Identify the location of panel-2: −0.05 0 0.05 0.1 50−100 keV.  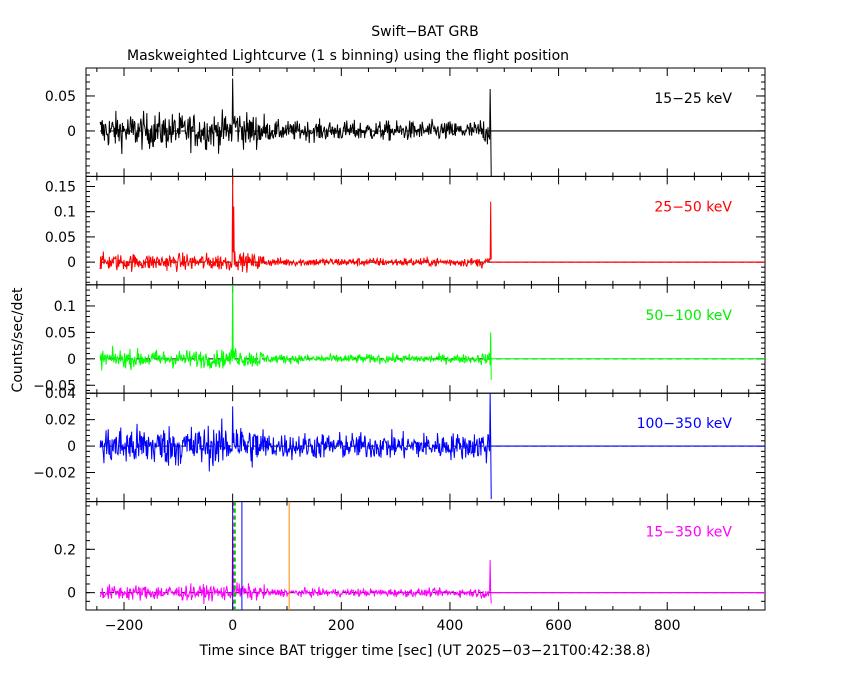
(399, 339).